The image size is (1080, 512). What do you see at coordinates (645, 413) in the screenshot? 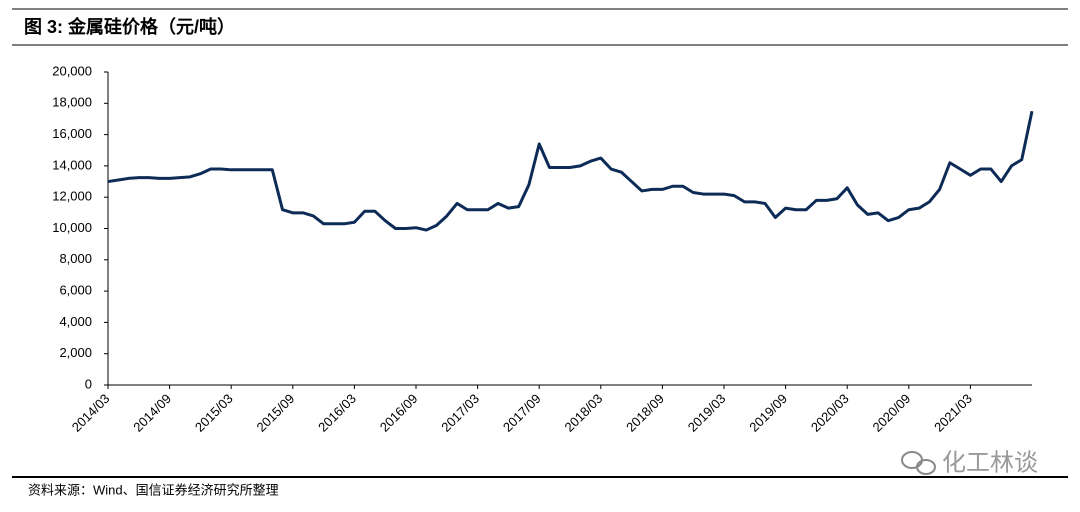
I see `x-tick-label: 2018/09` at bounding box center [645, 413].